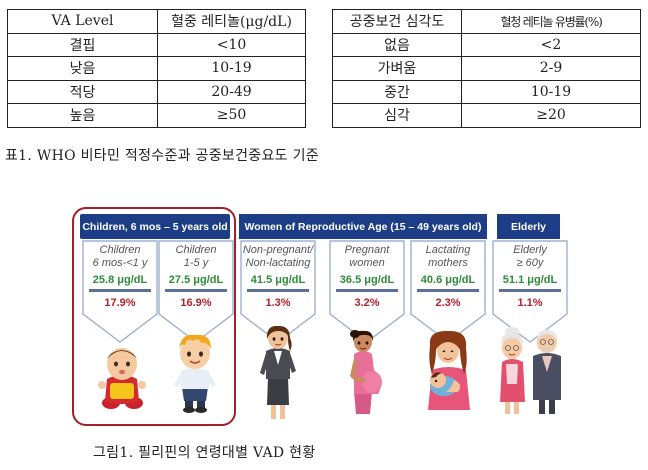 The height and width of the screenshot is (470, 648). I want to click on woman-icon, so click(278, 372).